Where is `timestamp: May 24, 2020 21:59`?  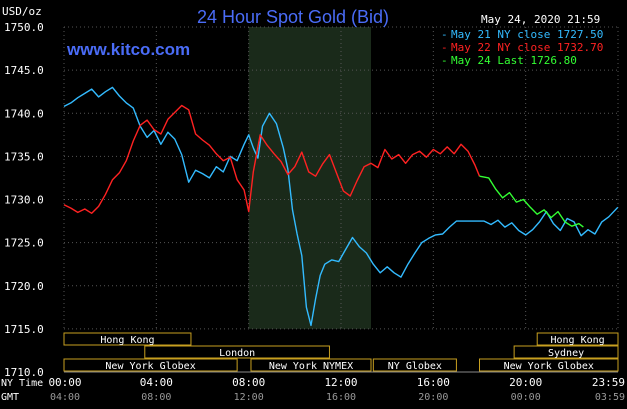 timestamp: May 24, 2020 21:59 is located at coordinates (540, 19).